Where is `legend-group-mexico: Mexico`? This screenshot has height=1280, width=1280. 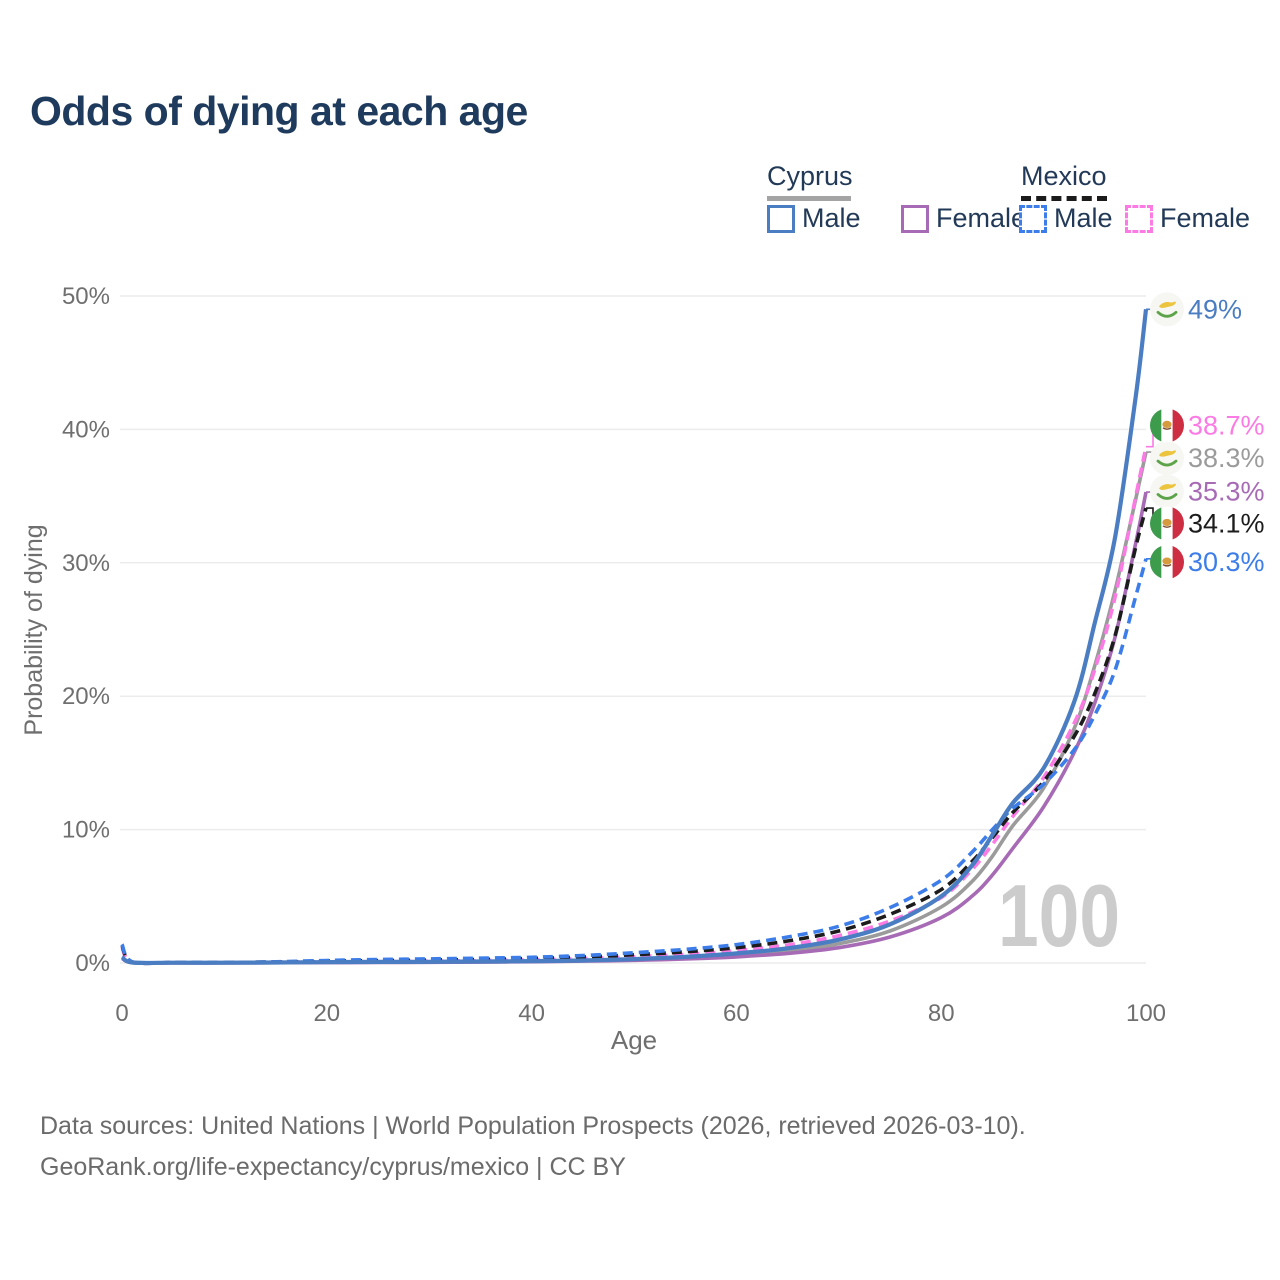 legend-group-mexico: Mexico is located at coordinates (1064, 181).